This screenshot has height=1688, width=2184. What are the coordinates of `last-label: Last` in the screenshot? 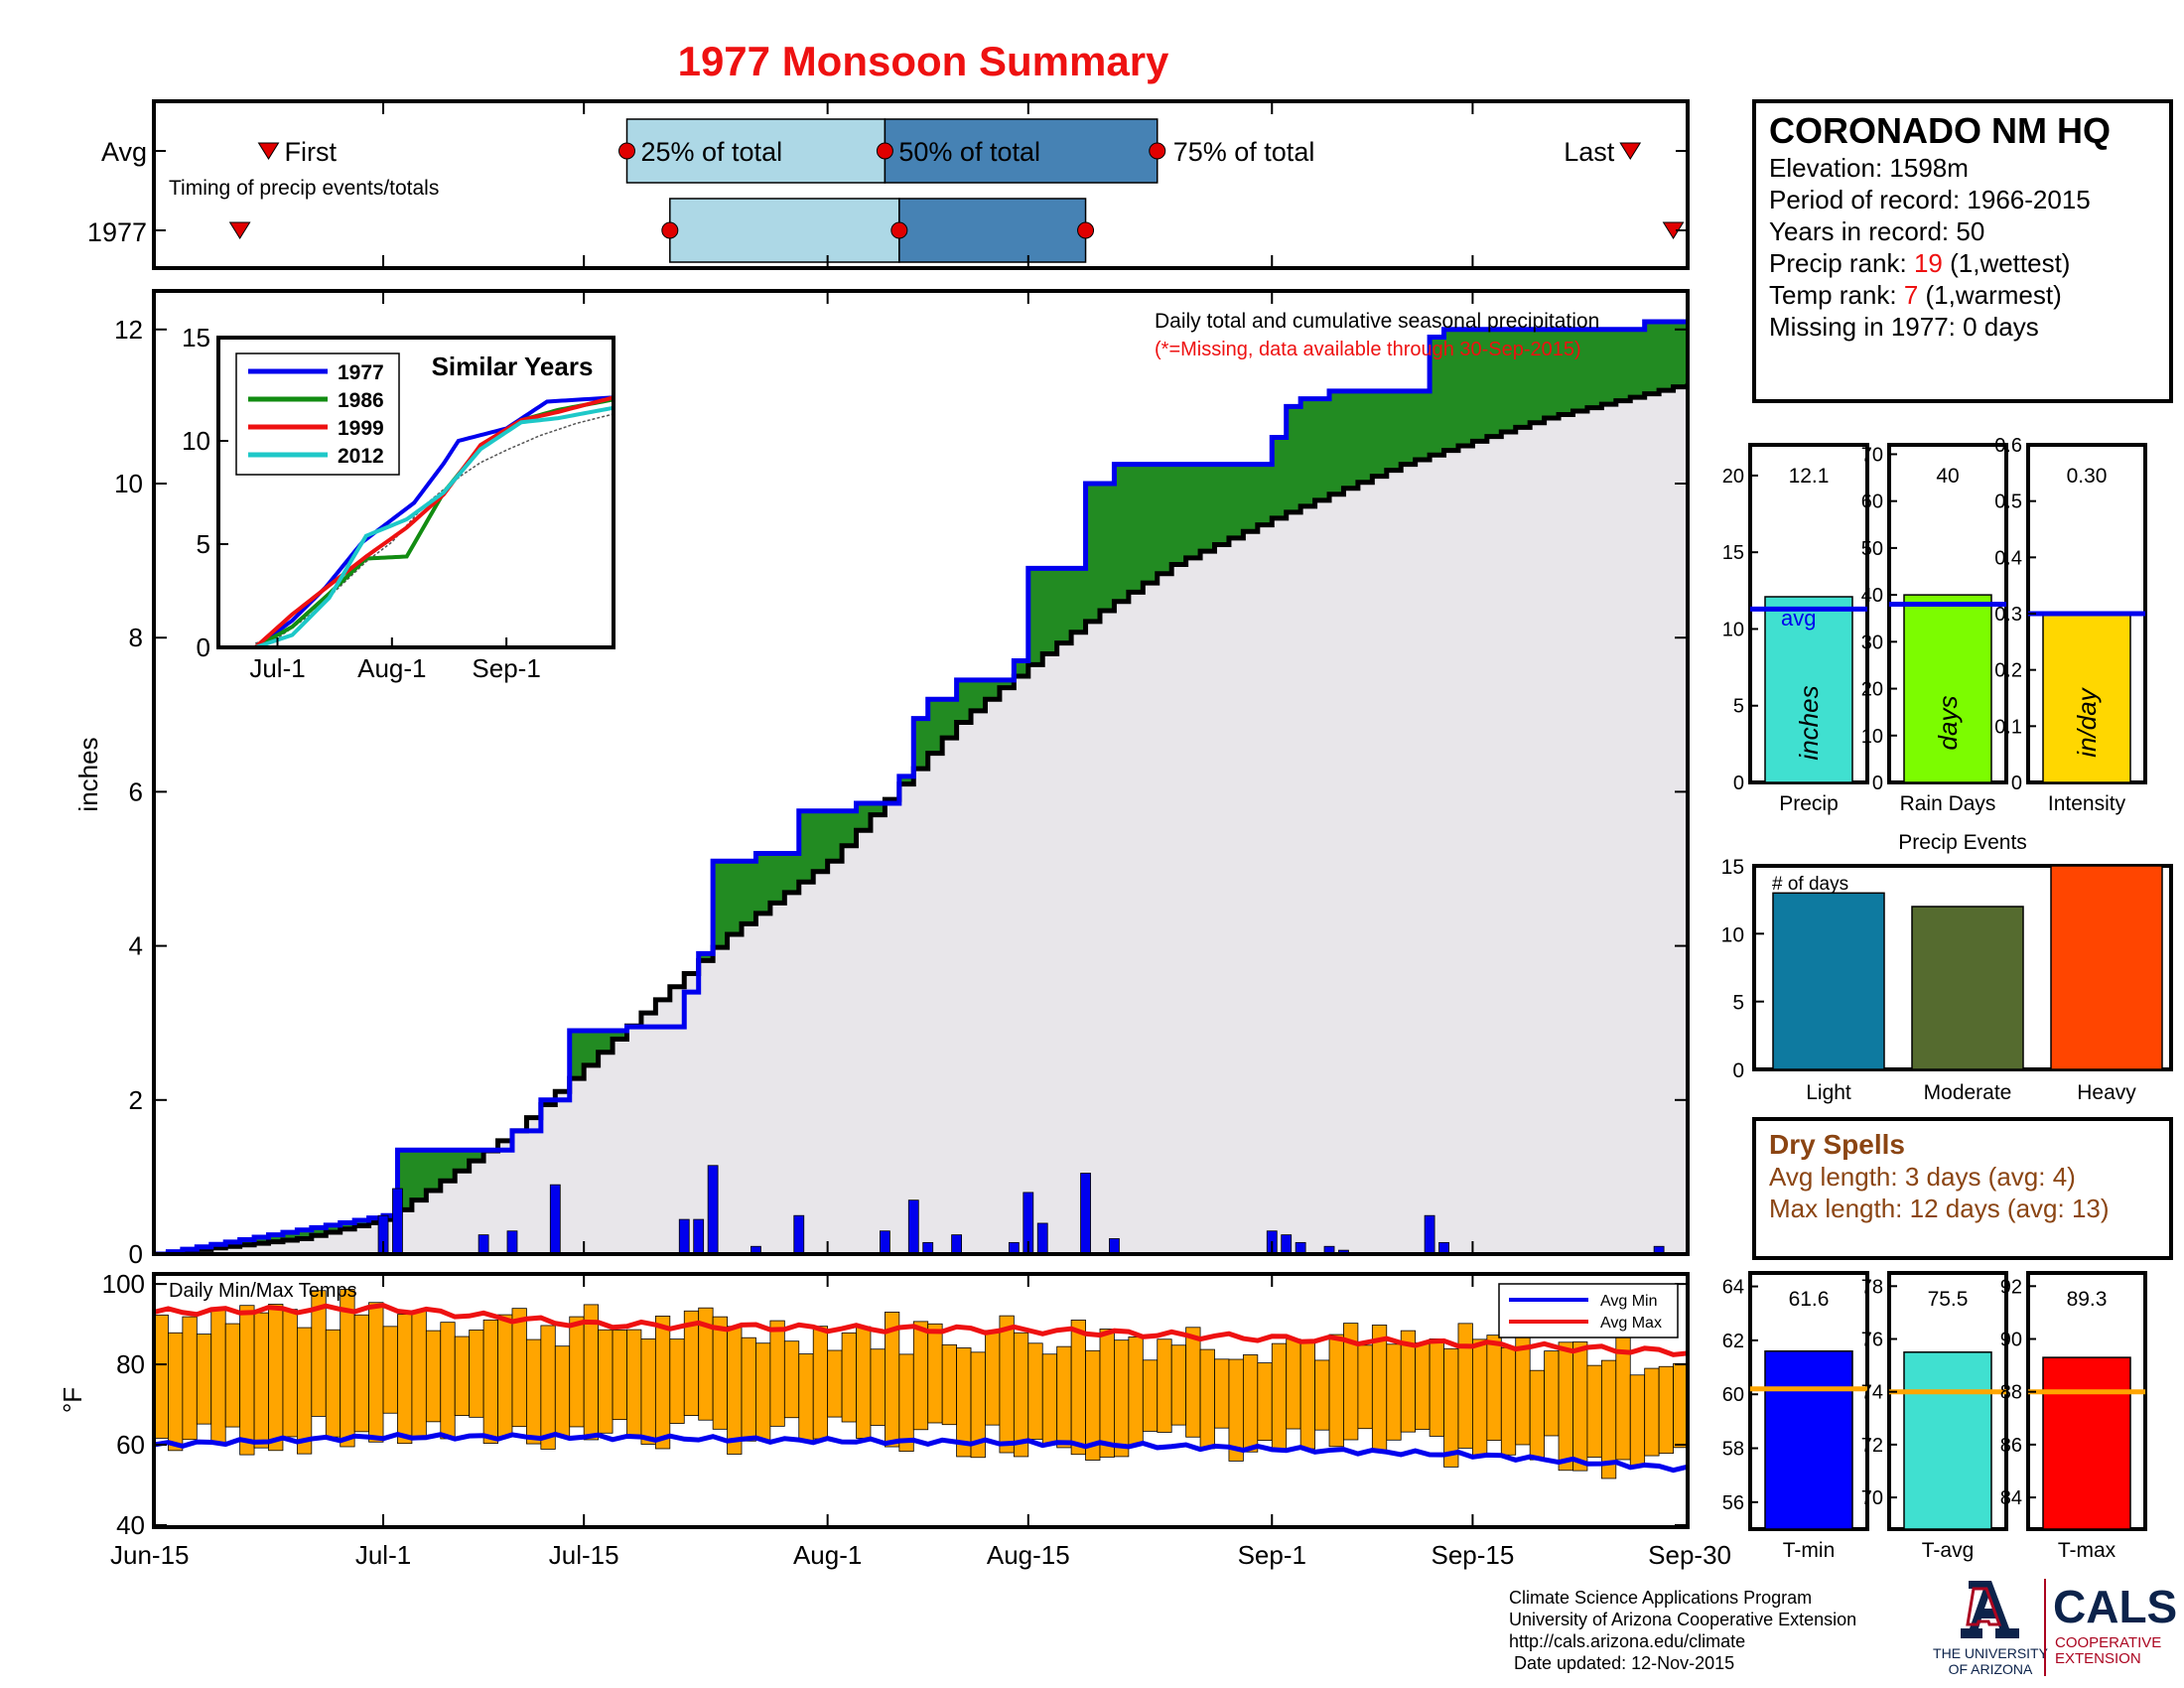 It's located at (1589, 152).